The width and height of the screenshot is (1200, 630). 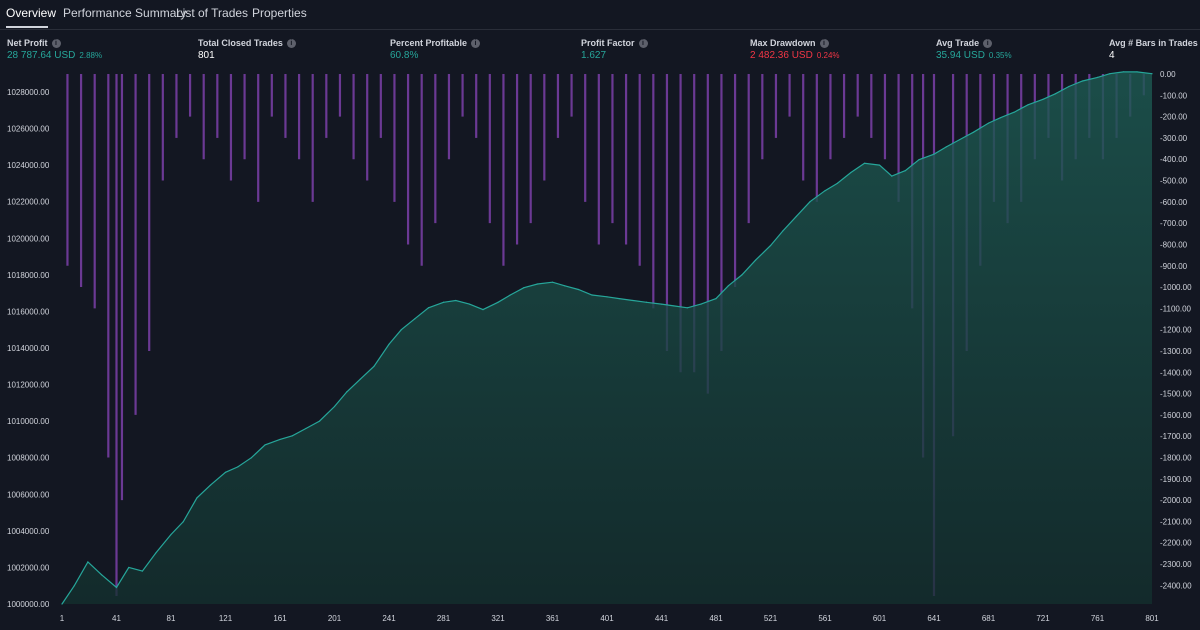 What do you see at coordinates (28, 494) in the screenshot?
I see `left-tick-label: 1006000.00` at bounding box center [28, 494].